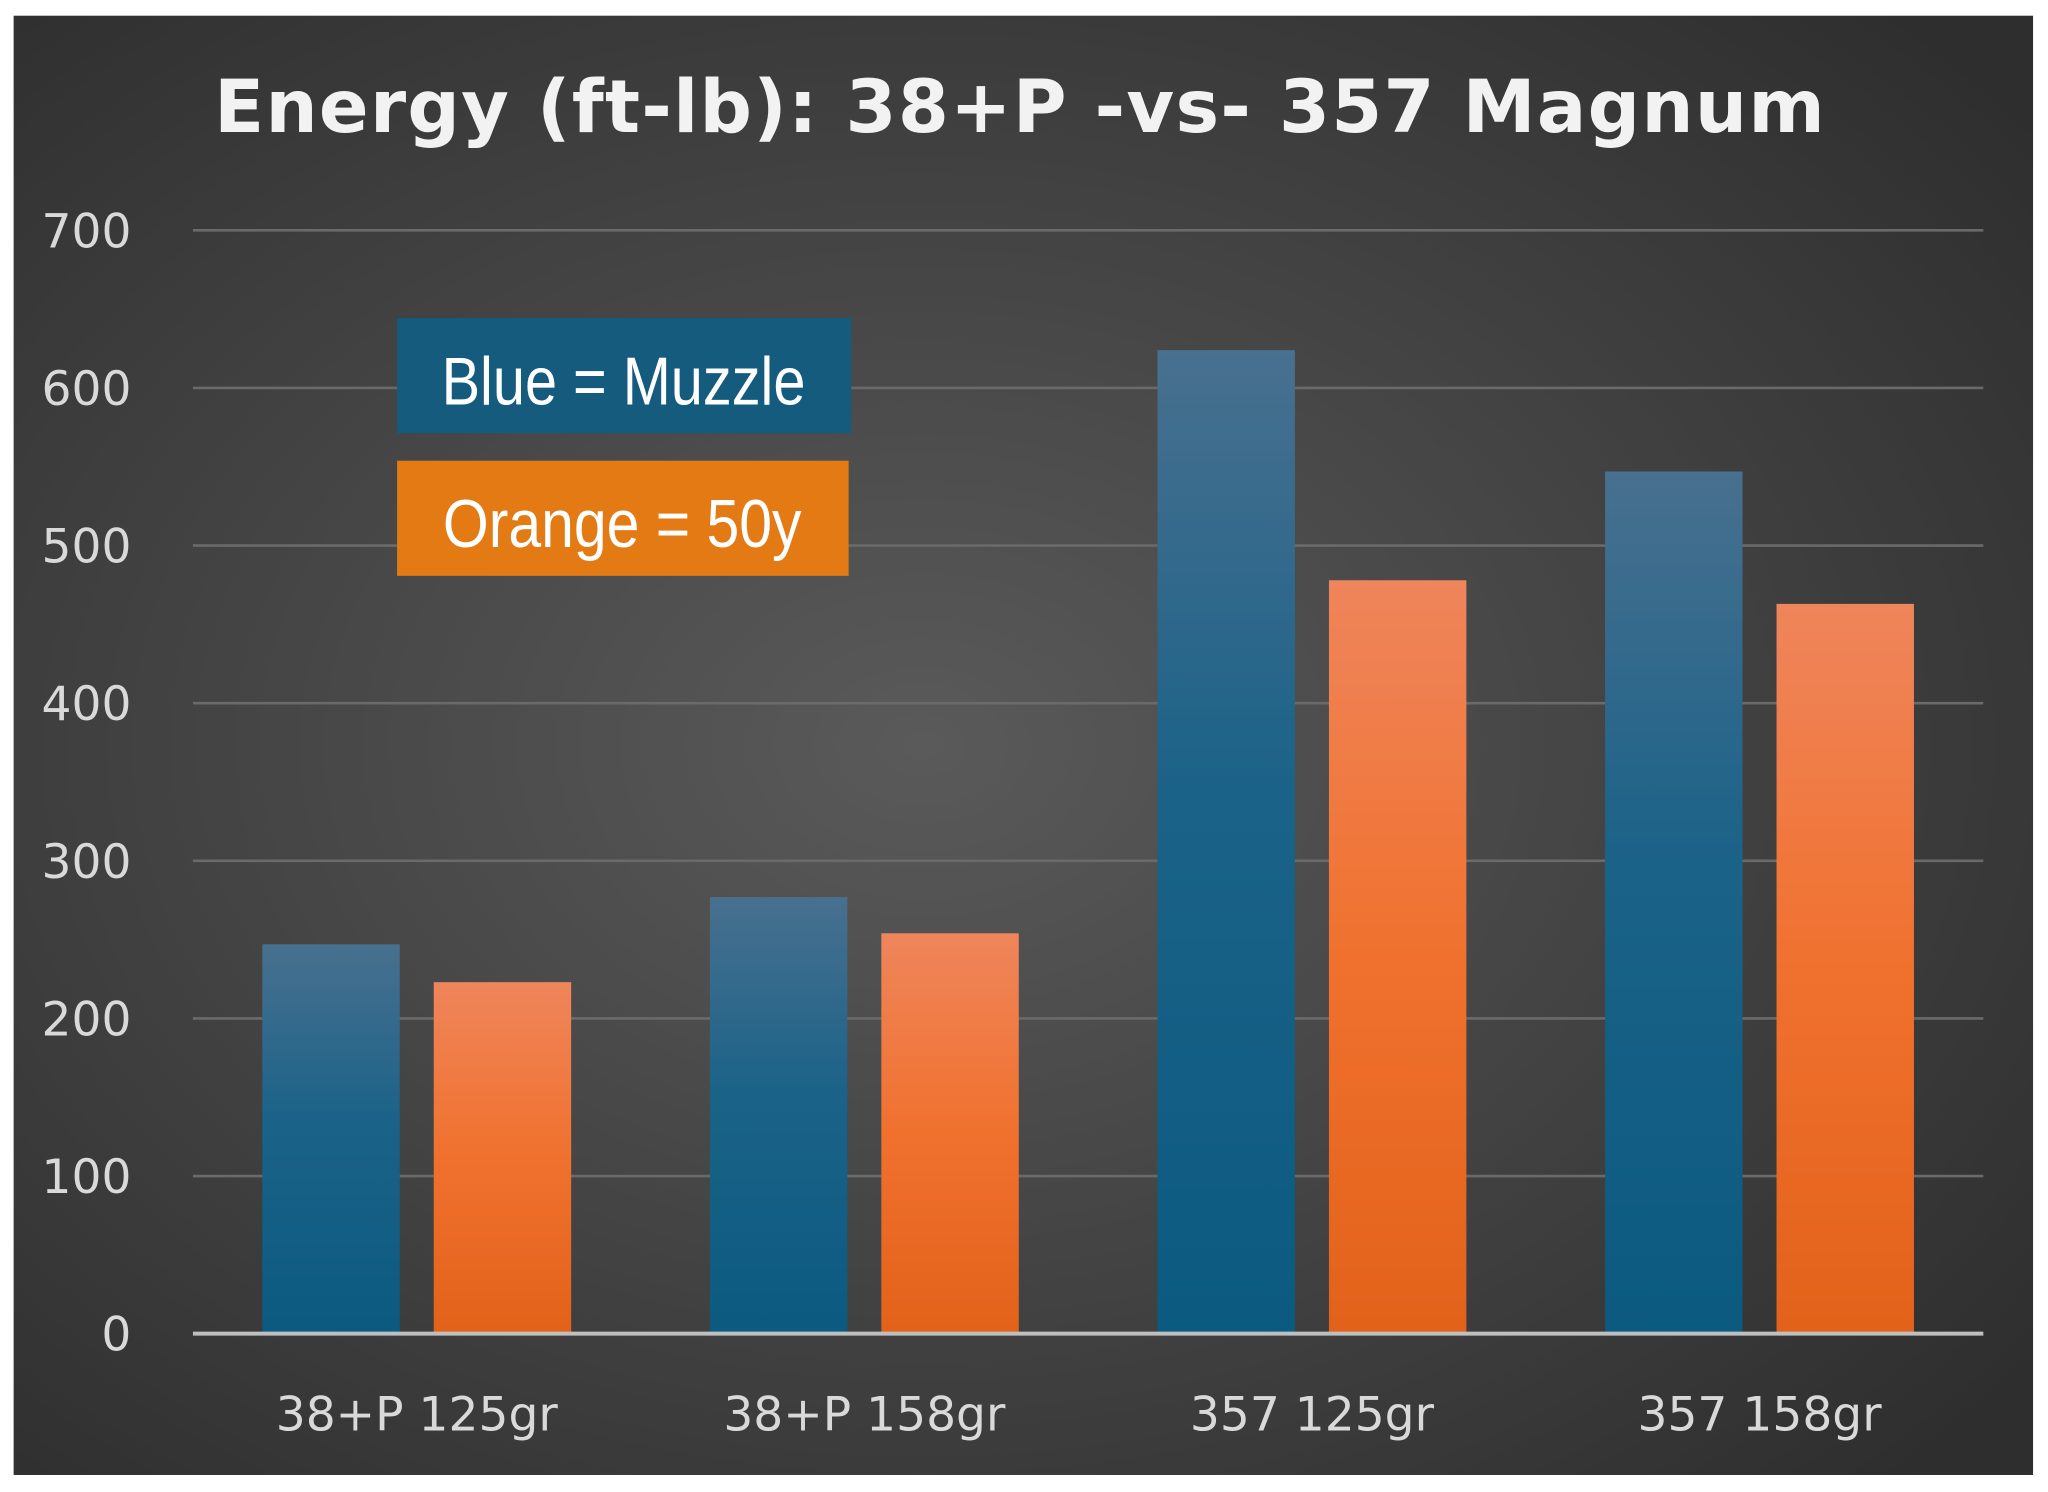  What do you see at coordinates (1020, 107) in the screenshot?
I see `chart-title: Energy (ft-lb): 38+P -vs- 357 Magnum` at bounding box center [1020, 107].